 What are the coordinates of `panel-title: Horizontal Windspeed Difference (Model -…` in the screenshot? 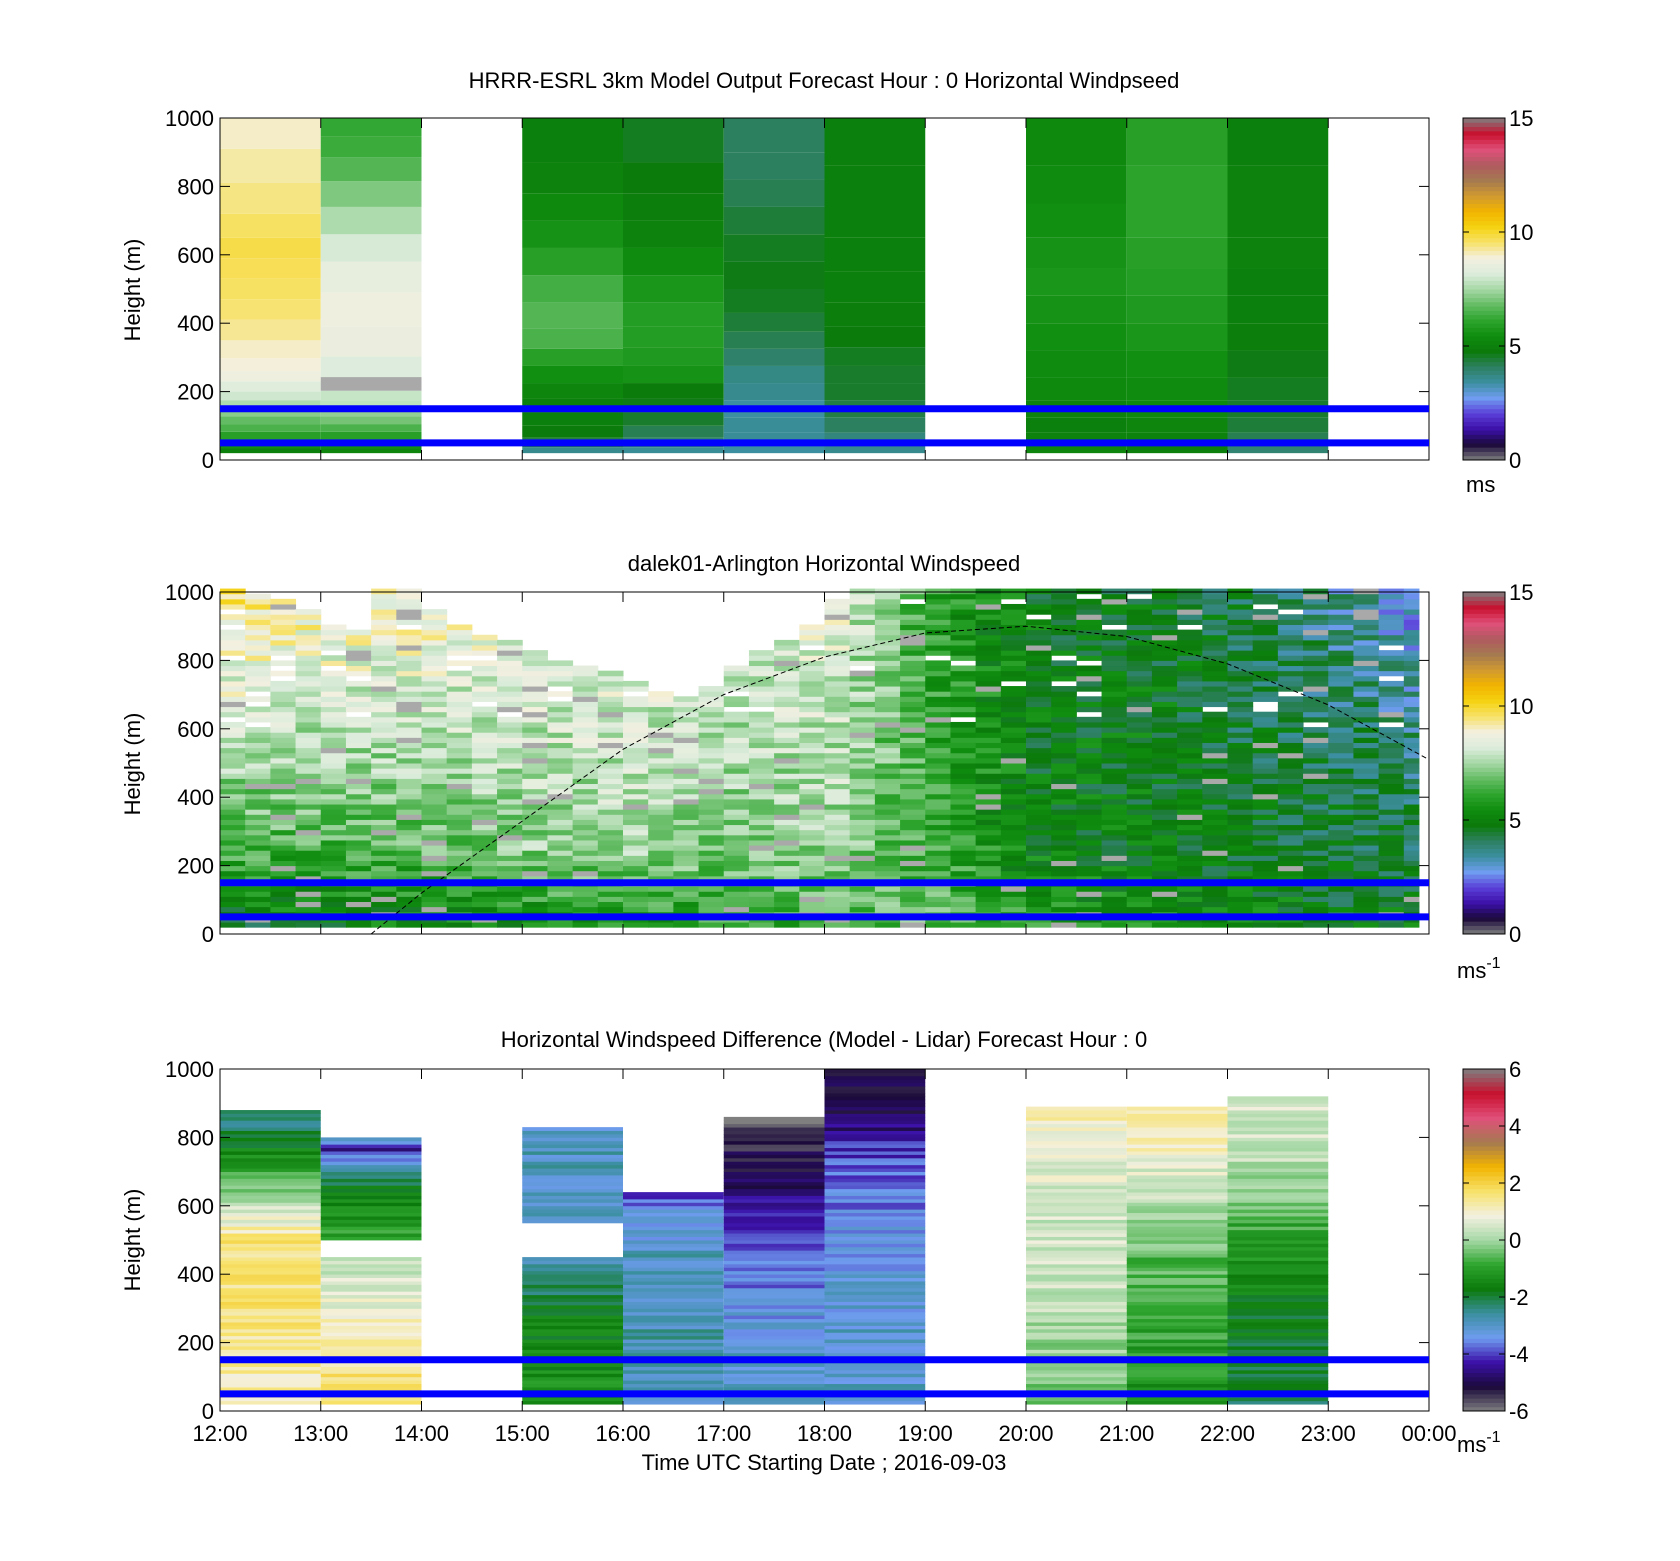 It's located at (824, 1039).